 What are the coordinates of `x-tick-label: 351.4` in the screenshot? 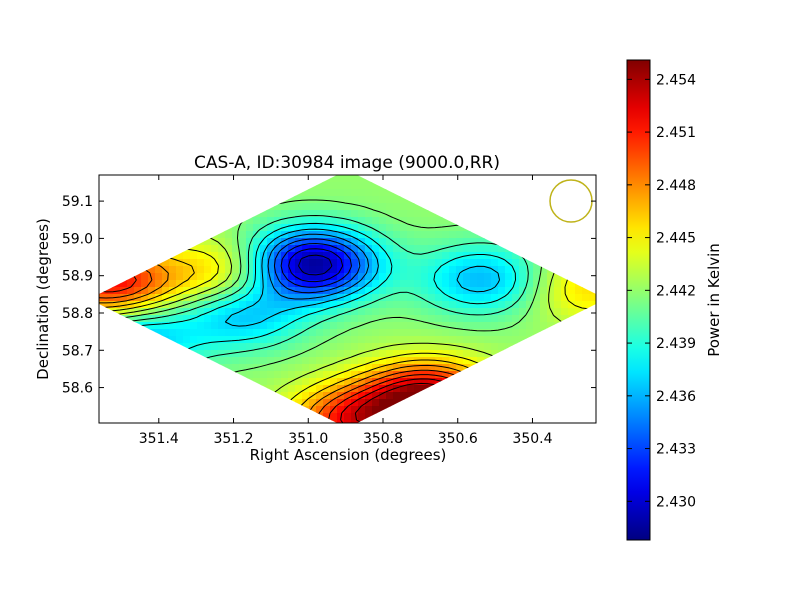 It's located at (159, 439).